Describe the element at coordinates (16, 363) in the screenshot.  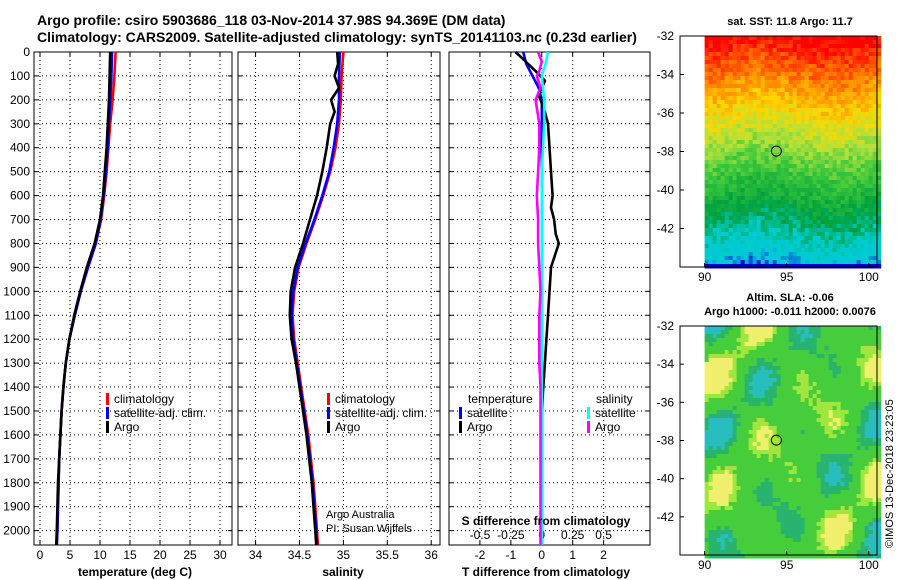
I see `y-tick-label: 1300` at that location.